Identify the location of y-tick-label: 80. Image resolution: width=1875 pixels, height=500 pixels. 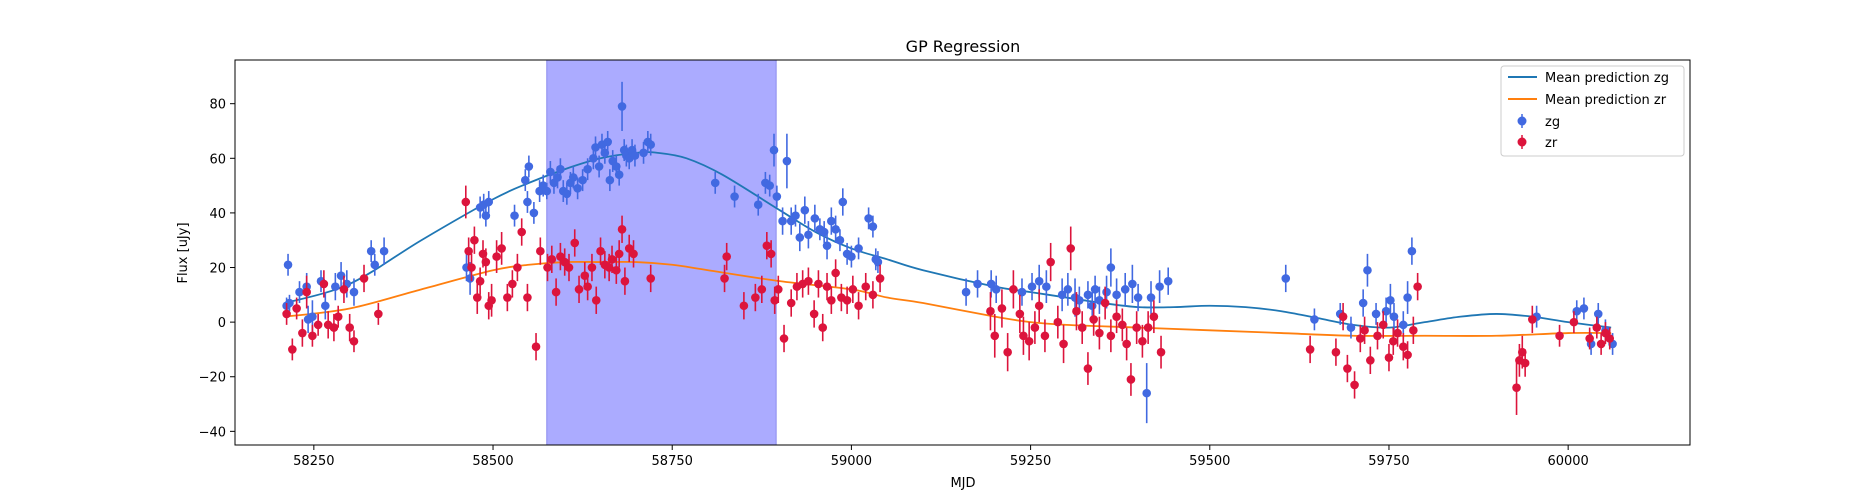
(217, 105).